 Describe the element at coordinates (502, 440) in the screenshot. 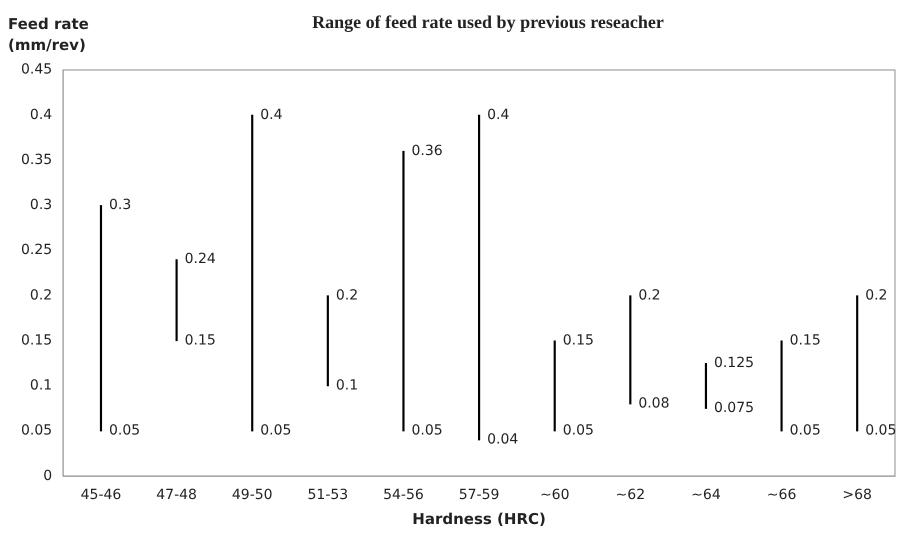

I see `annotation: 0.04` at that location.